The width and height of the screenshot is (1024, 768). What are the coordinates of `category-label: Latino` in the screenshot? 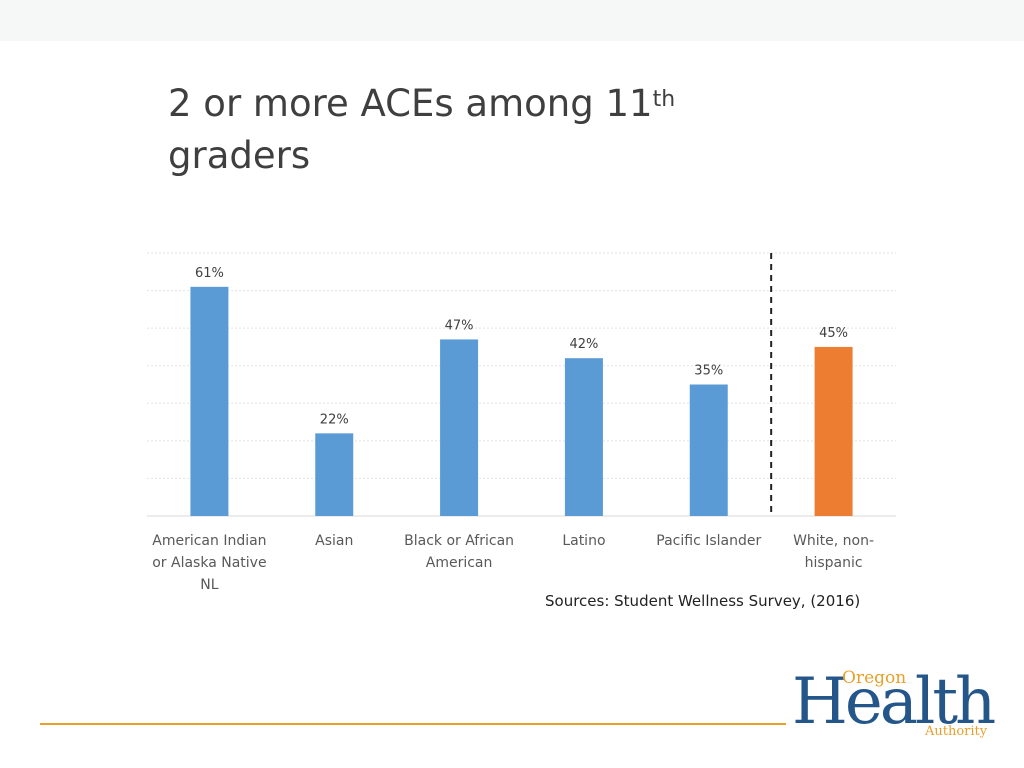 It's located at (583, 541).